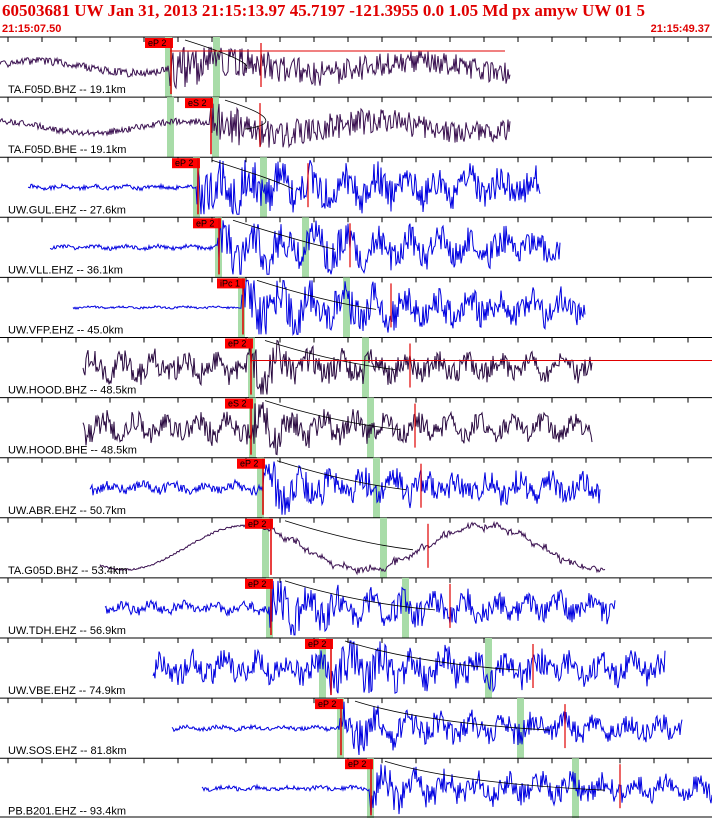 This screenshot has height=818, width=712. I want to click on trace-label: UW.VBE.EHZ -- 74.9km, so click(66, 691).